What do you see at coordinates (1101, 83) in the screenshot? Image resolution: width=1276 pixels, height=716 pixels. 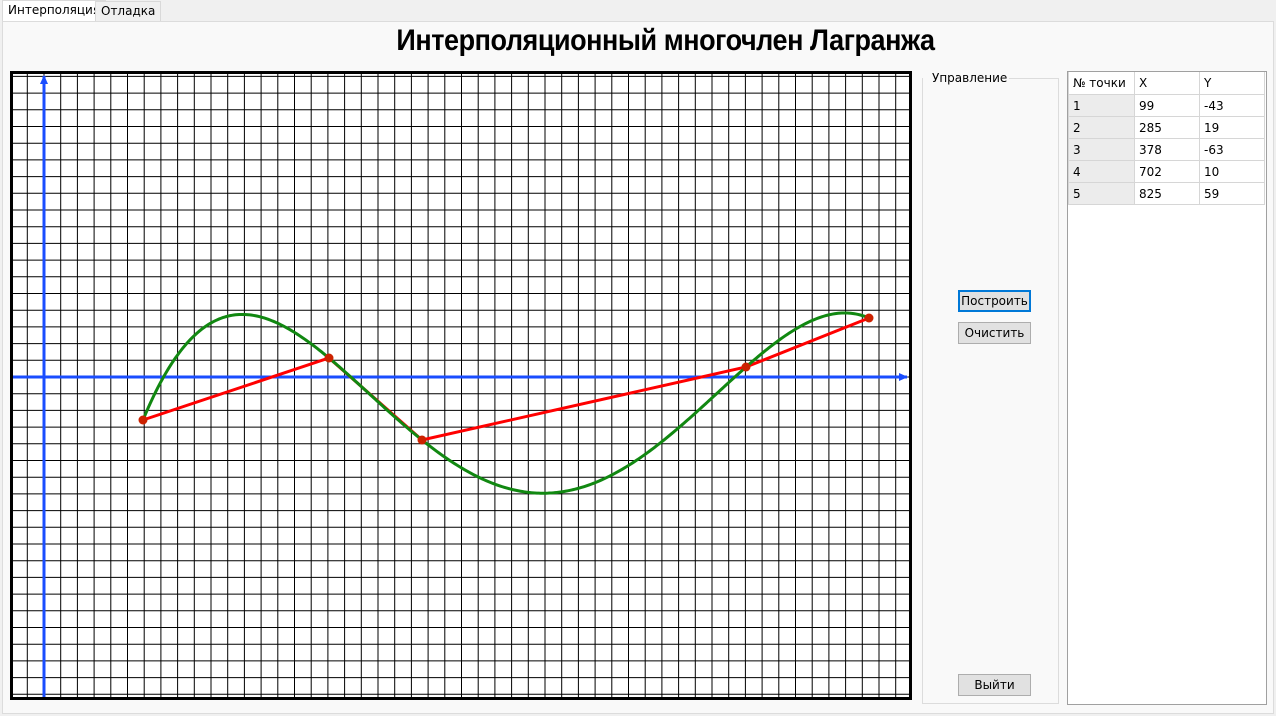 I see `col-header-number: № точки` at bounding box center [1101, 83].